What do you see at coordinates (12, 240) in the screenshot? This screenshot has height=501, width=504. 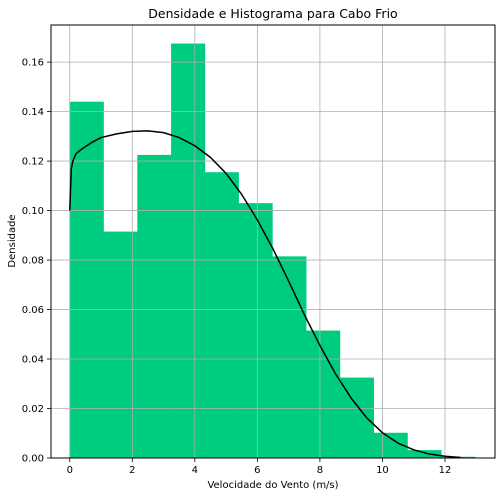 I see `y-axis-label: Densidade` at bounding box center [12, 240].